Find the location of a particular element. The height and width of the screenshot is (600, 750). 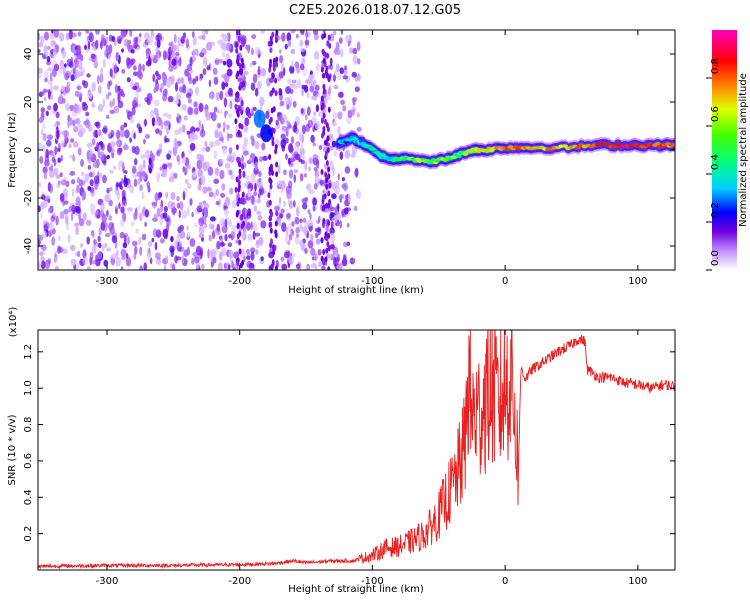

x-tick-label: 0 is located at coordinates (505, 281).